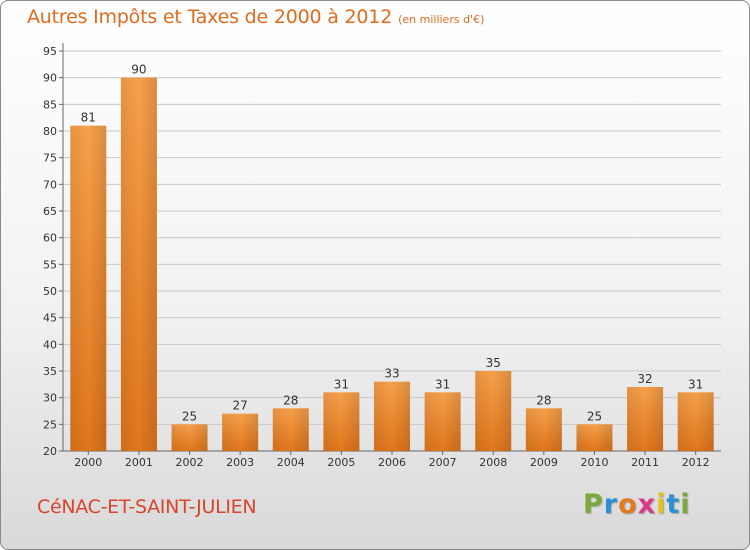 The height and width of the screenshot is (550, 750). I want to click on x-tick-label: 2002, so click(190, 462).